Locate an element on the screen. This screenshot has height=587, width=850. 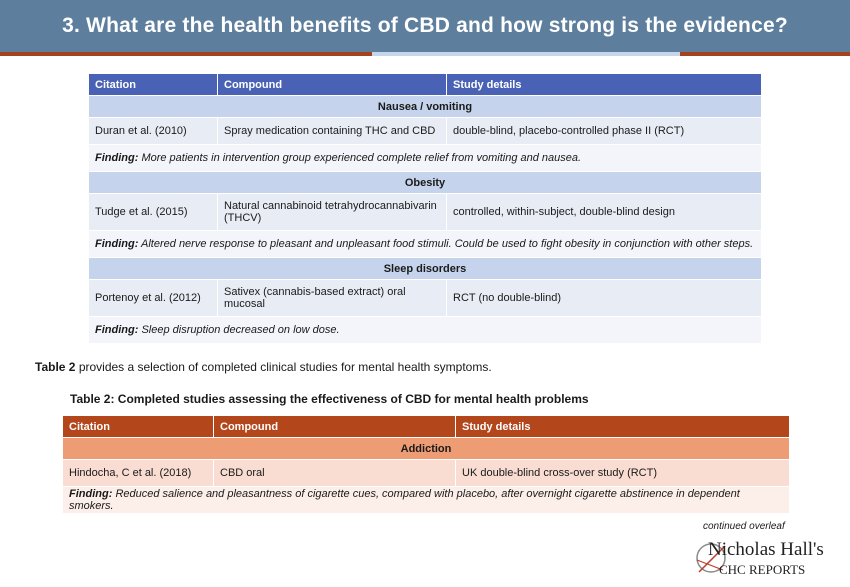
section-title: Sleep disorders is located at coordinates (425, 268).